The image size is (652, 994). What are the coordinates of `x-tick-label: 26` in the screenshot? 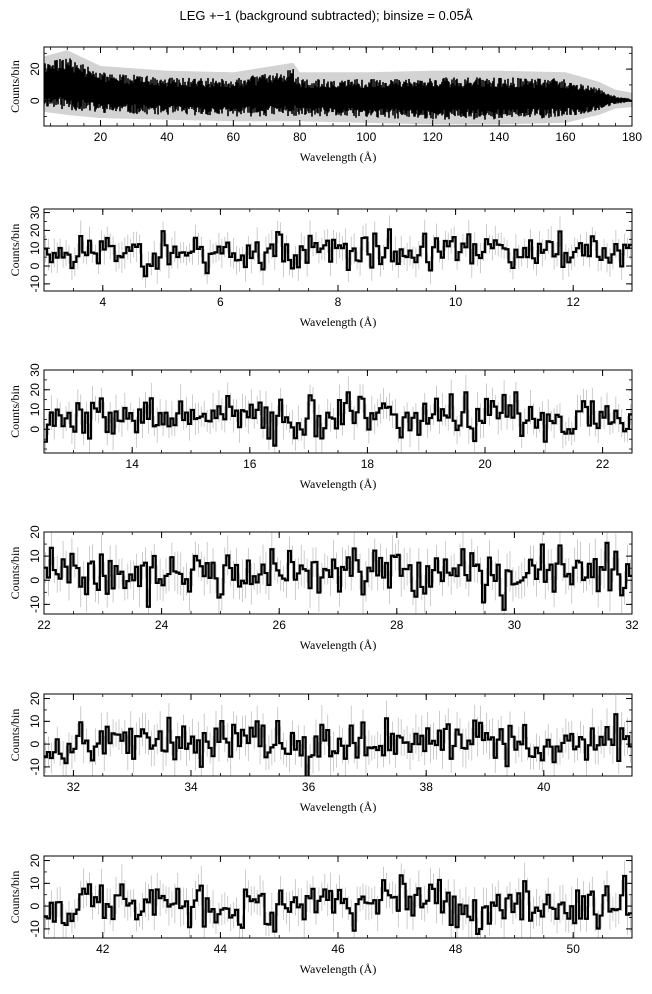 It's located at (280, 625).